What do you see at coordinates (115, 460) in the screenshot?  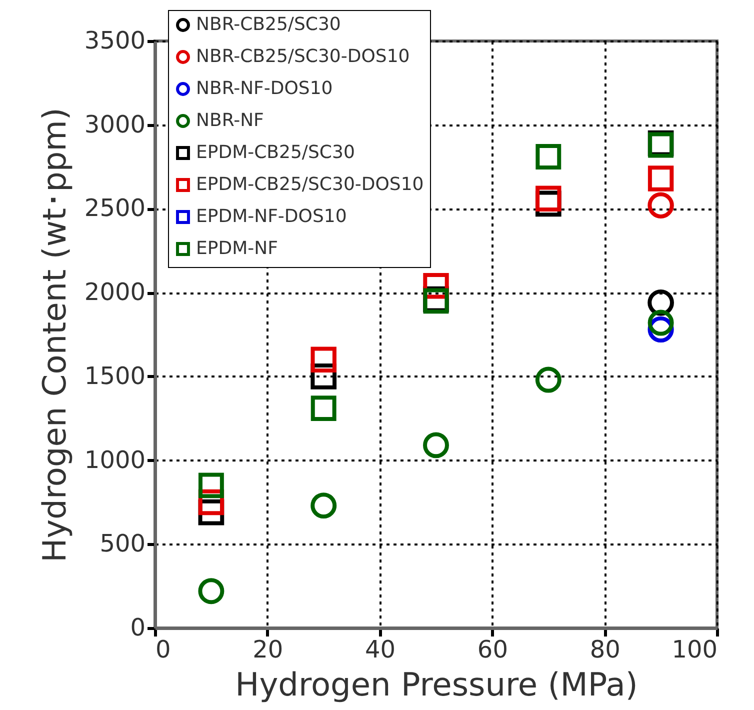 I see `y-tick-label: 1000` at bounding box center [115, 460].